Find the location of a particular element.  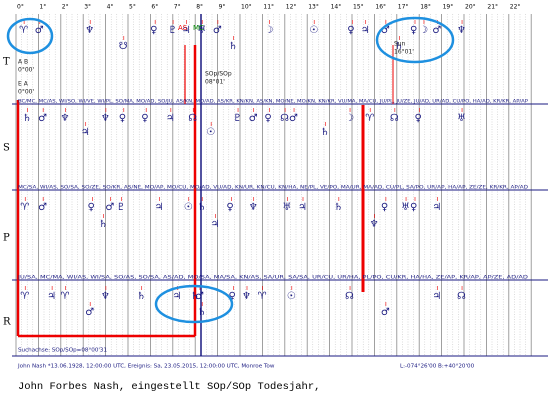

degree-label: 11° is located at coordinates (268, 7).